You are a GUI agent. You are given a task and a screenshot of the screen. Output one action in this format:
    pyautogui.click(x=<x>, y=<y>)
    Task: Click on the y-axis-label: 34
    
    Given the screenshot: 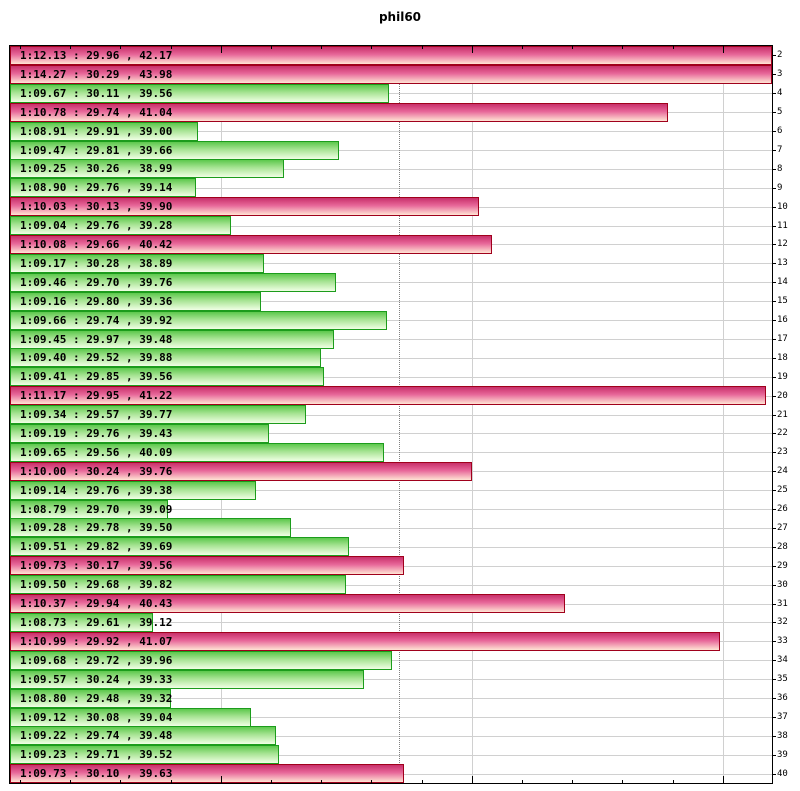 What is the action you would take?
    pyautogui.click(x=782, y=660)
    